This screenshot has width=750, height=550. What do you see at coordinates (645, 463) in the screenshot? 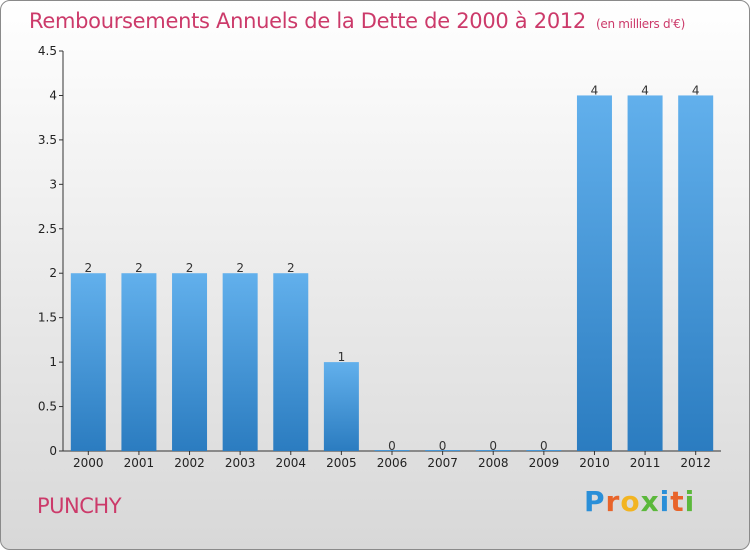
I see `x-tick-label: 2011` at bounding box center [645, 463].